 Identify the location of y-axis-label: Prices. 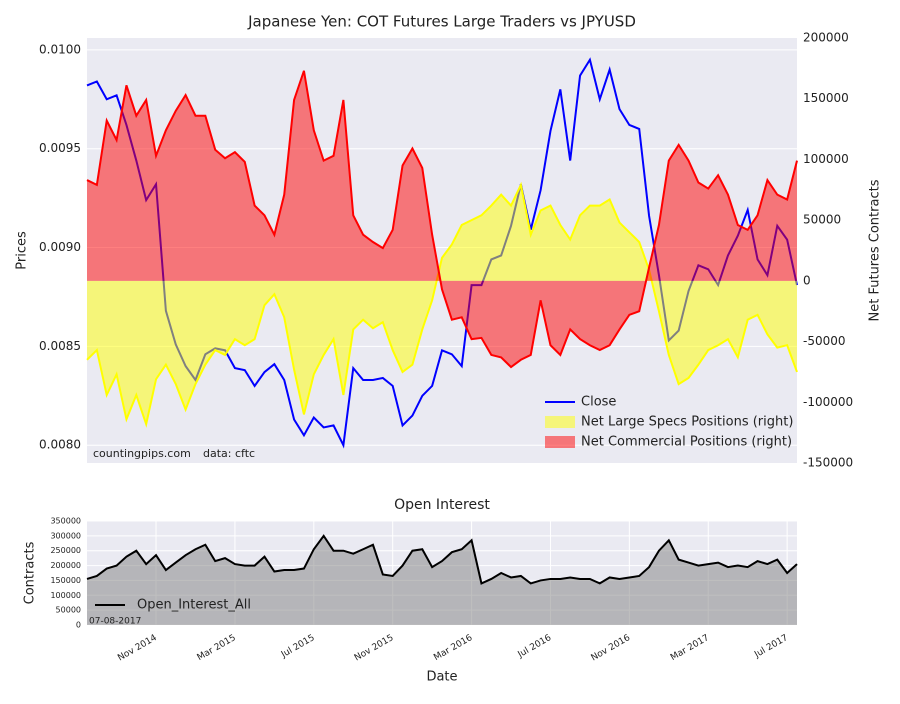
(22, 250).